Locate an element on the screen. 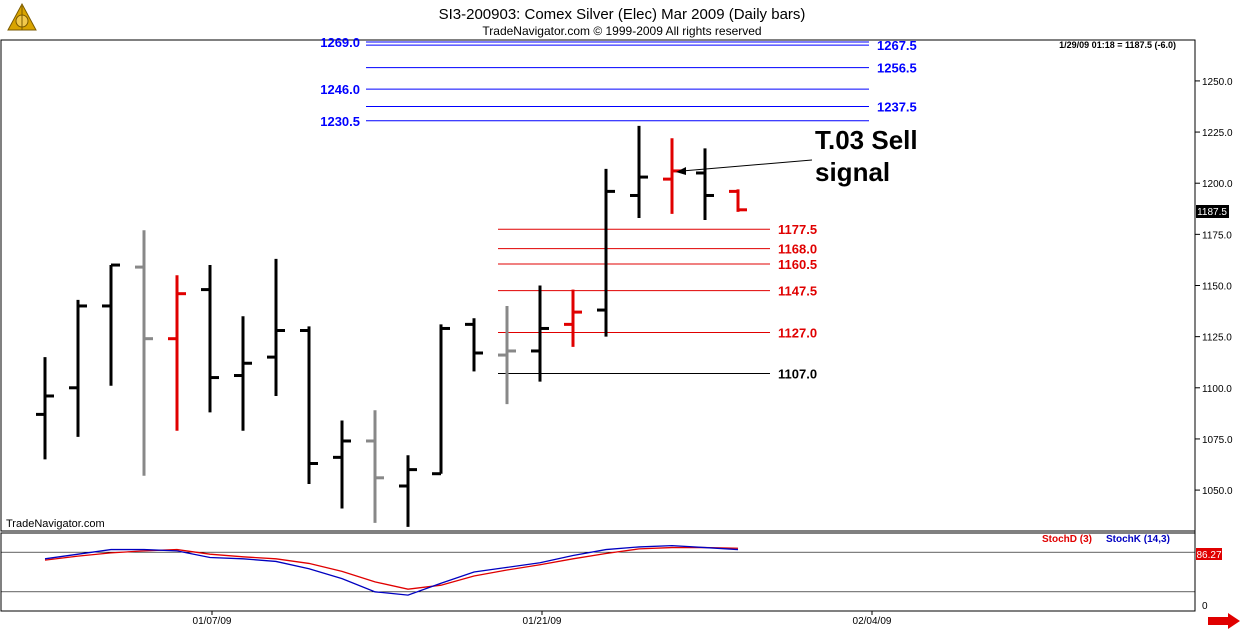 The height and width of the screenshot is (636, 1245). level-label: 1177.5 is located at coordinates (797, 229).